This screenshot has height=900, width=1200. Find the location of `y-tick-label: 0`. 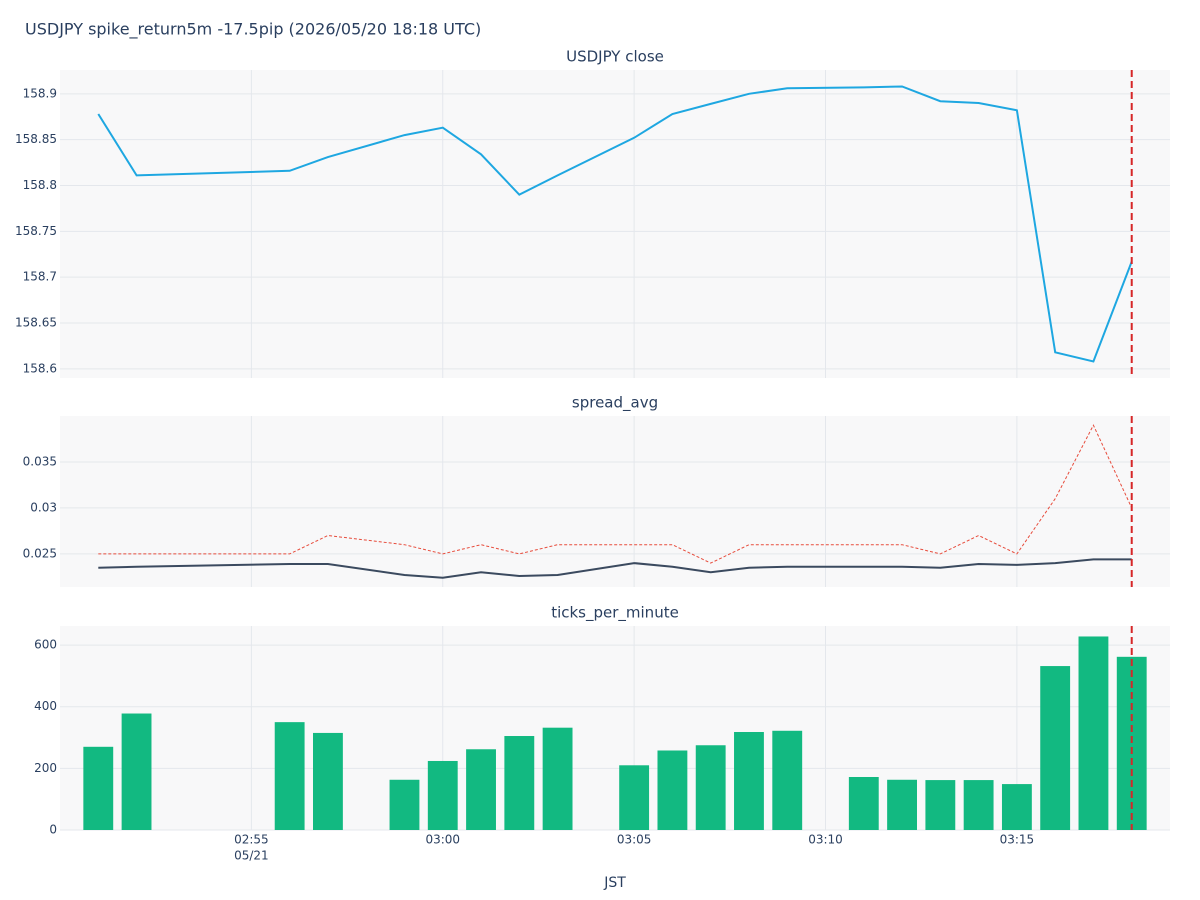

y-tick-label: 0 is located at coordinates (53, 830).